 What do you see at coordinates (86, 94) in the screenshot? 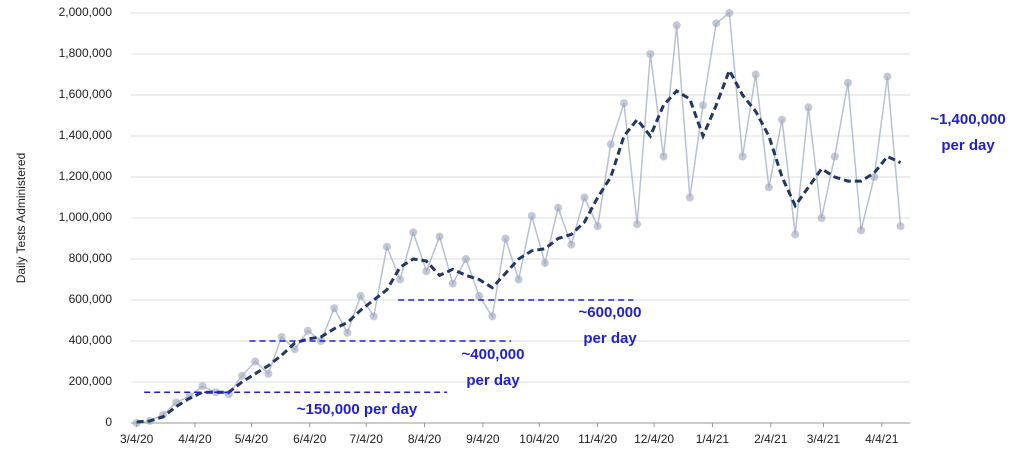
I see `y-tick-label: 1,600,000` at bounding box center [86, 94].